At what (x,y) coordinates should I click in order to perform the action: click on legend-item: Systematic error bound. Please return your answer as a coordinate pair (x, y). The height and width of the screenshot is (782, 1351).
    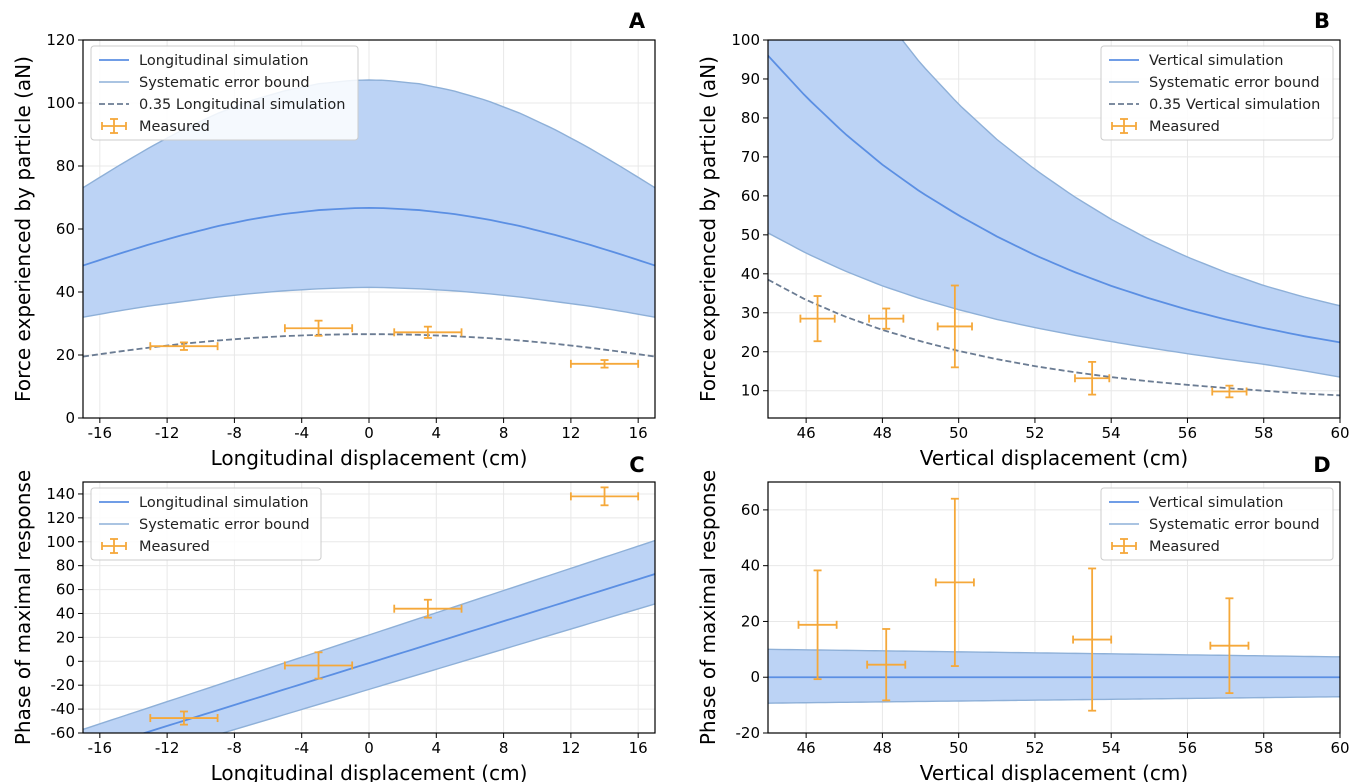
    Looking at the image, I should click on (204, 525).